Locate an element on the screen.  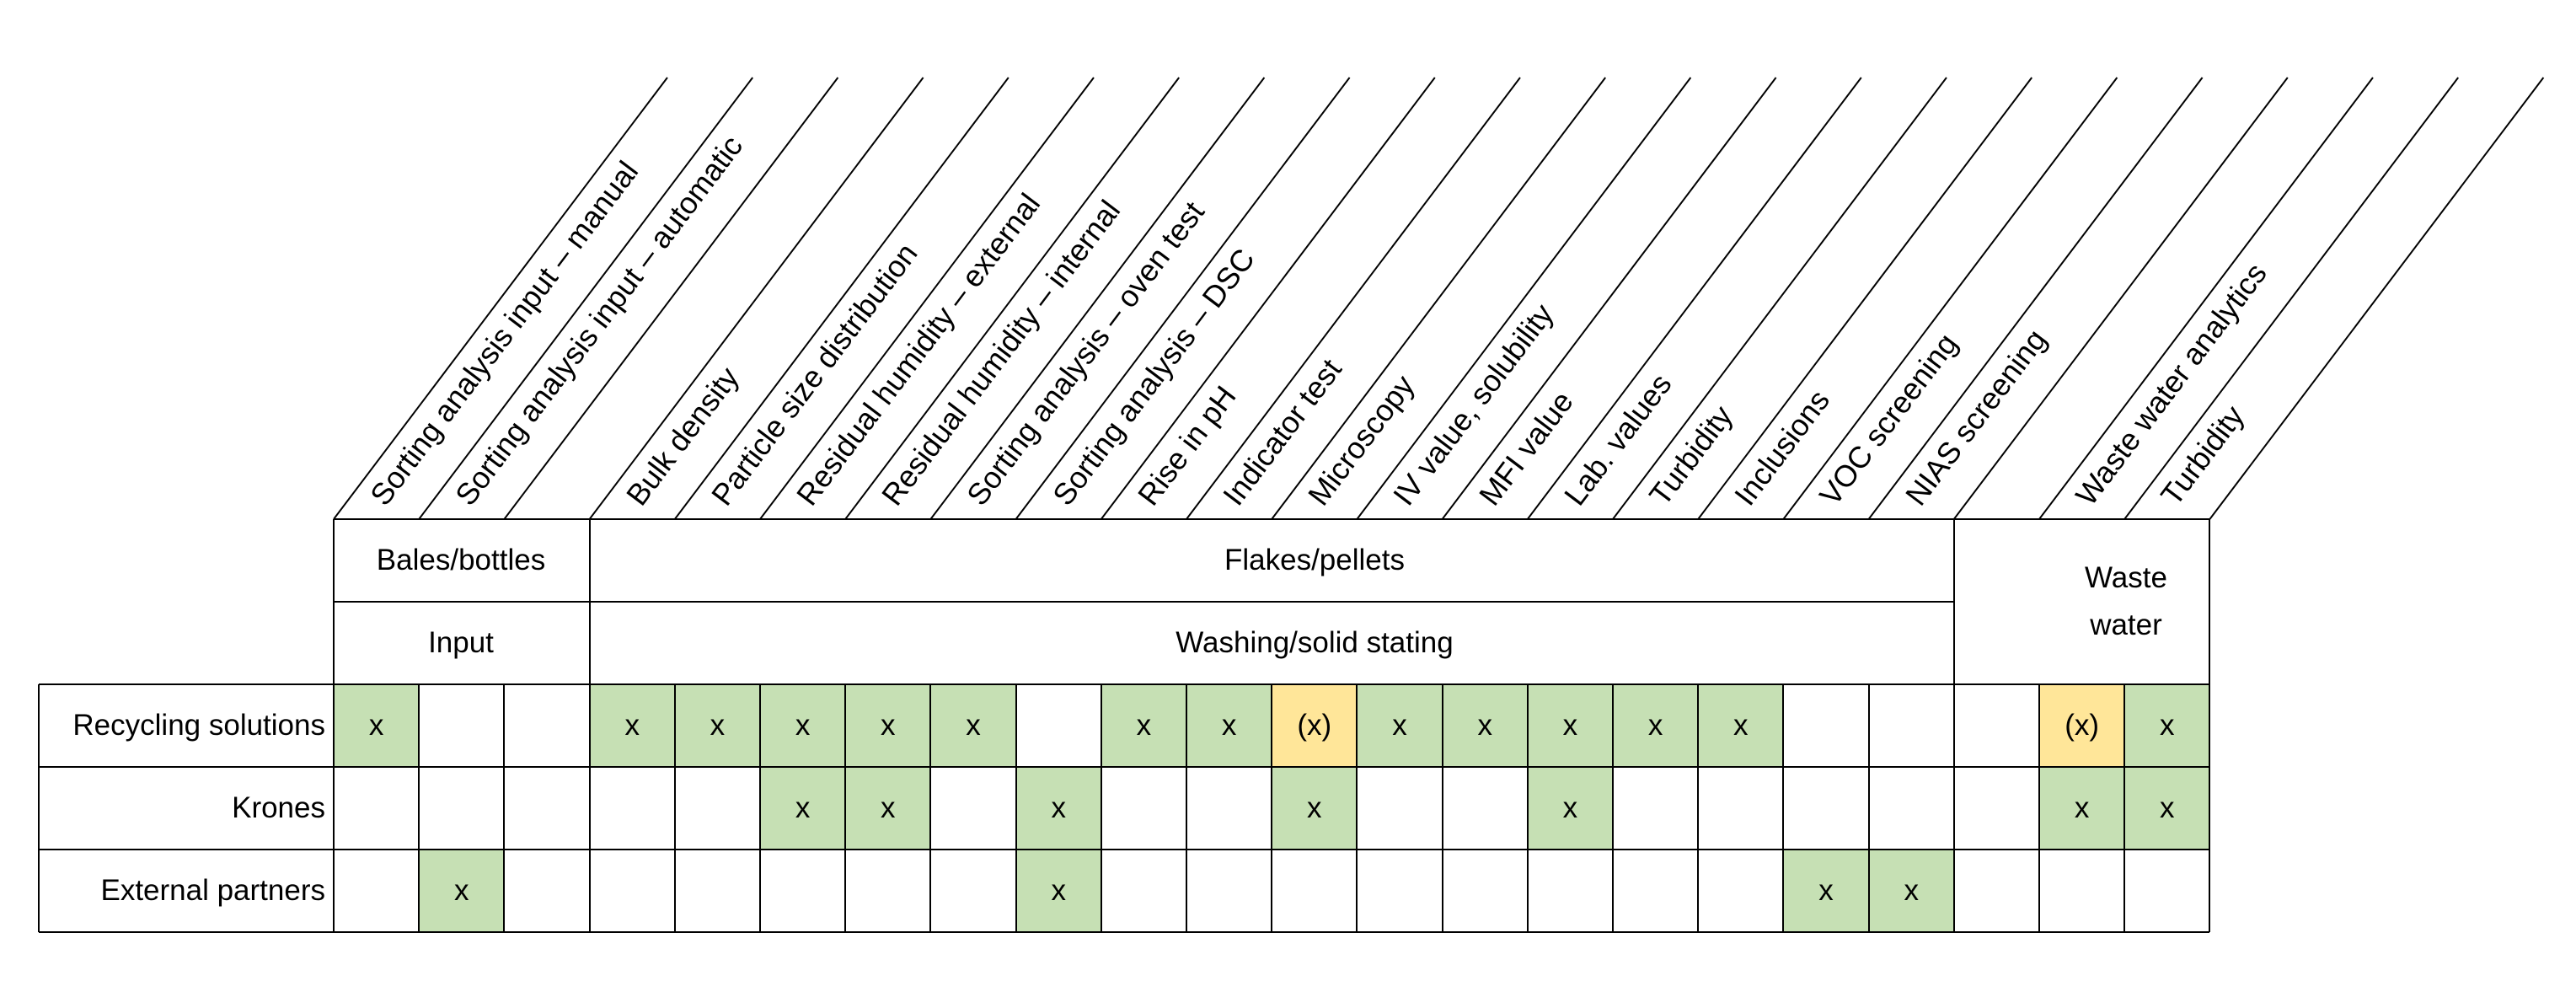
group-washing-solid-stating: Washing/solid stating is located at coordinates (1315, 643).